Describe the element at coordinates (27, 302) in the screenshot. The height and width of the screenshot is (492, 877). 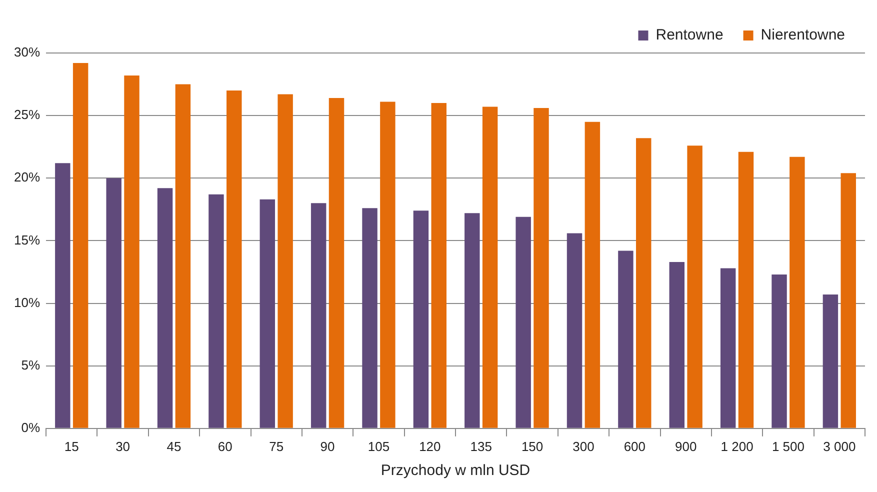
I see `y-tick-label: 10%` at that location.